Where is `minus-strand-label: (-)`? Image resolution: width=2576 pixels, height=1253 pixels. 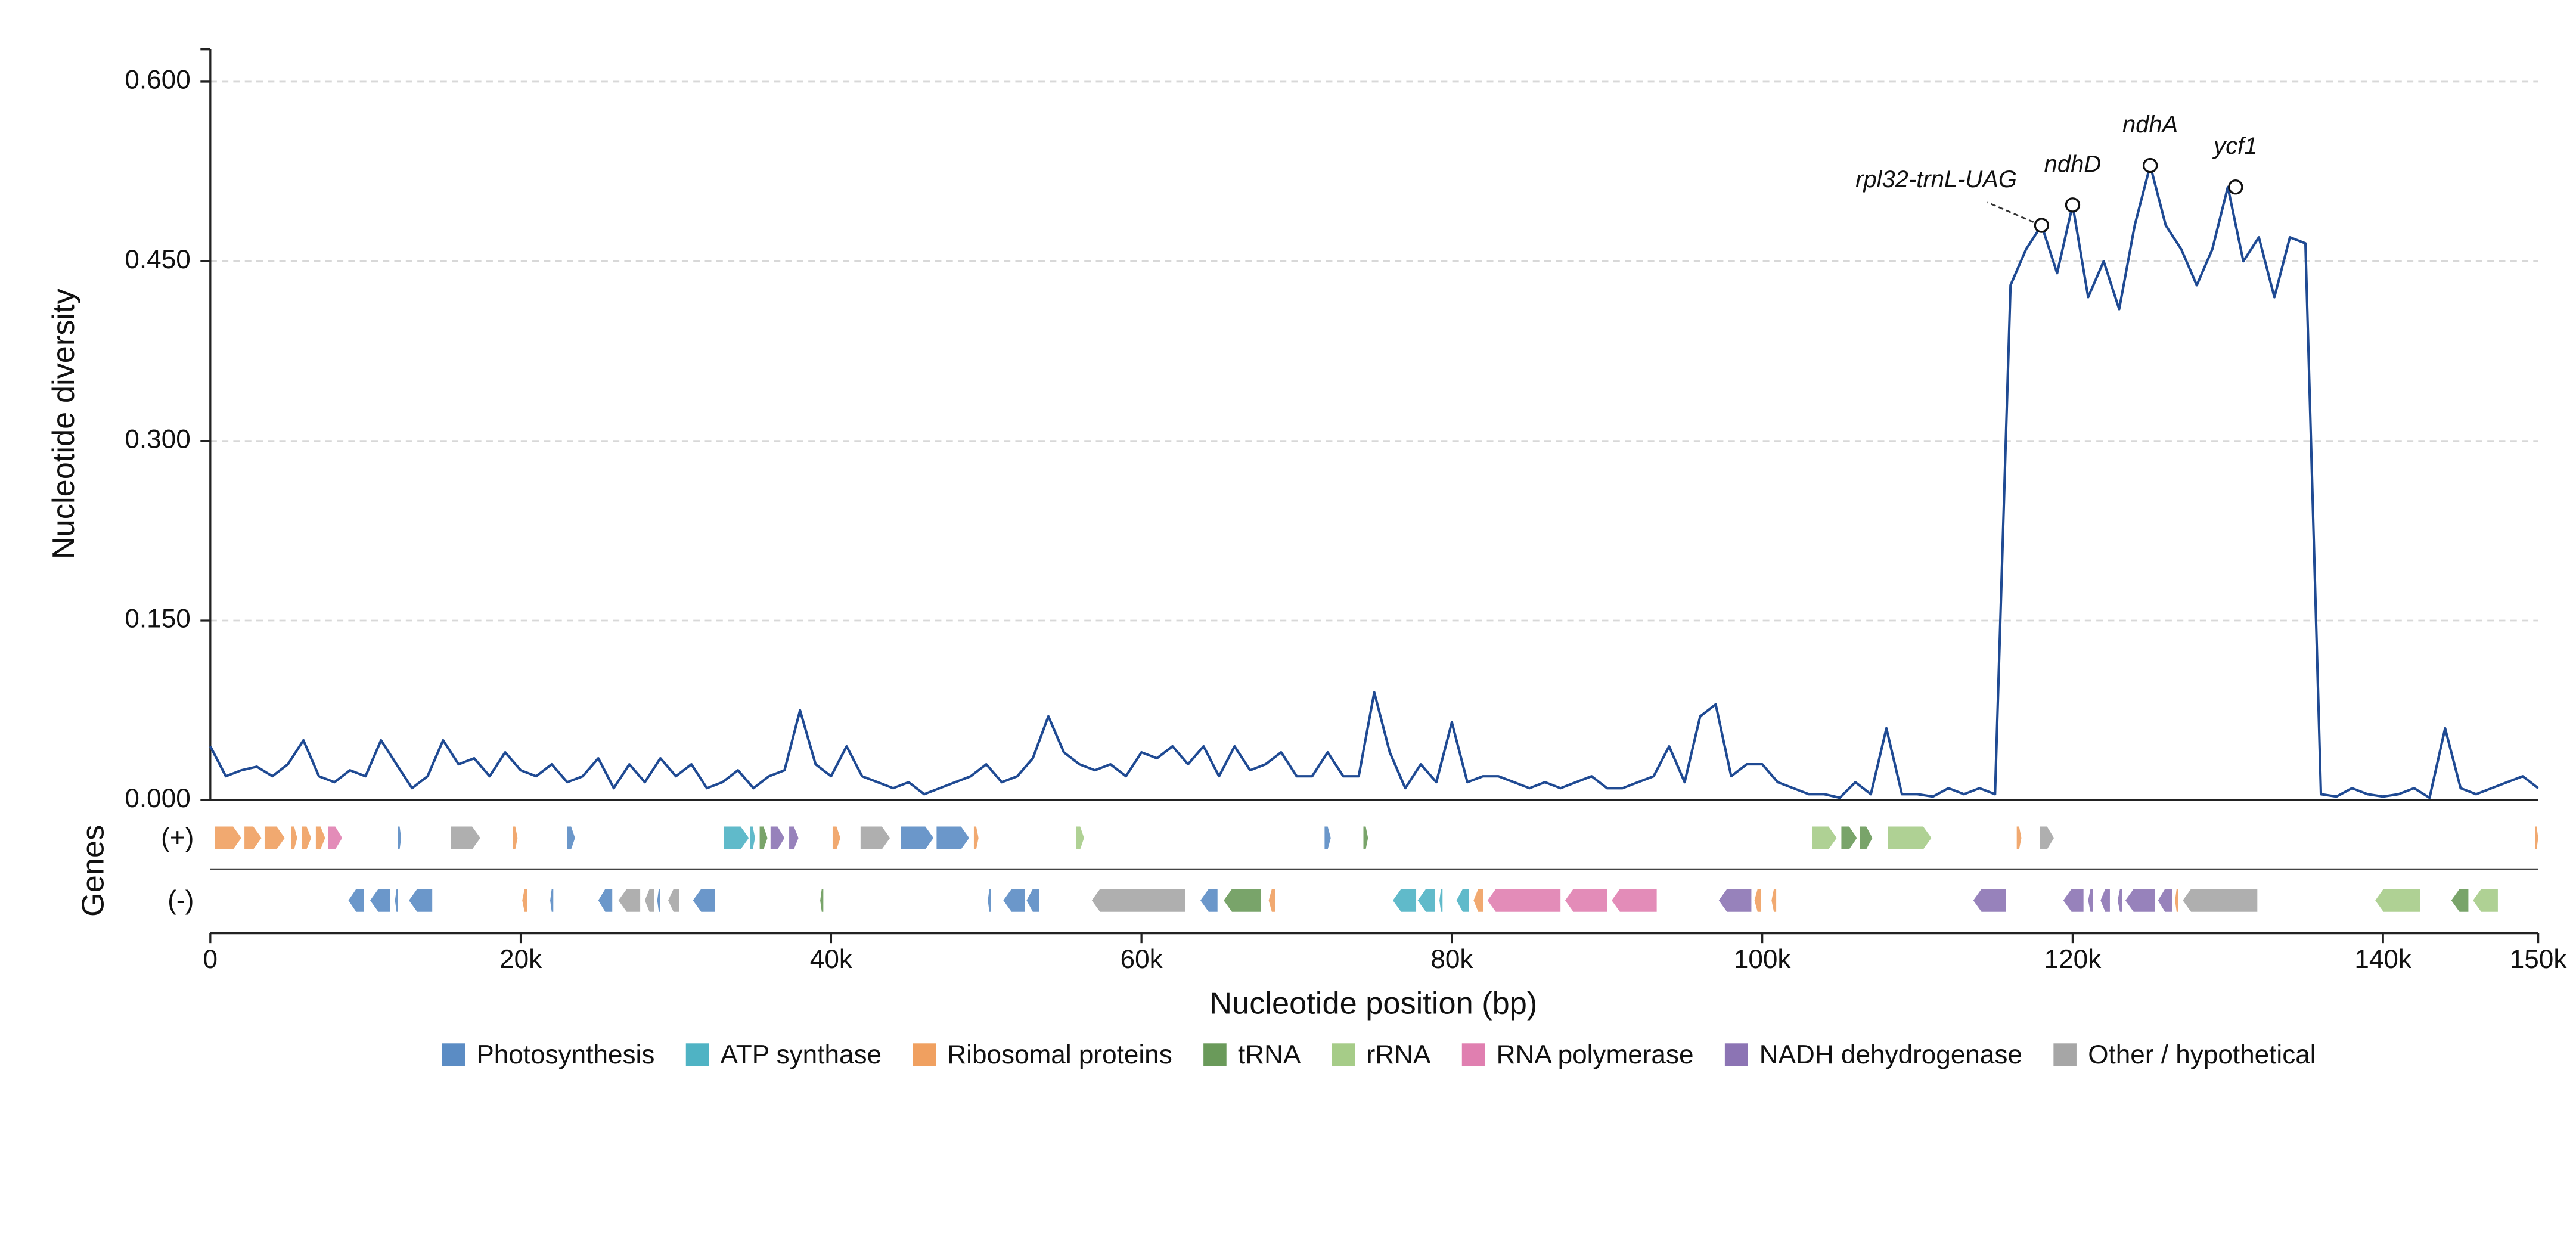
minus-strand-label: (-) is located at coordinates (181, 900).